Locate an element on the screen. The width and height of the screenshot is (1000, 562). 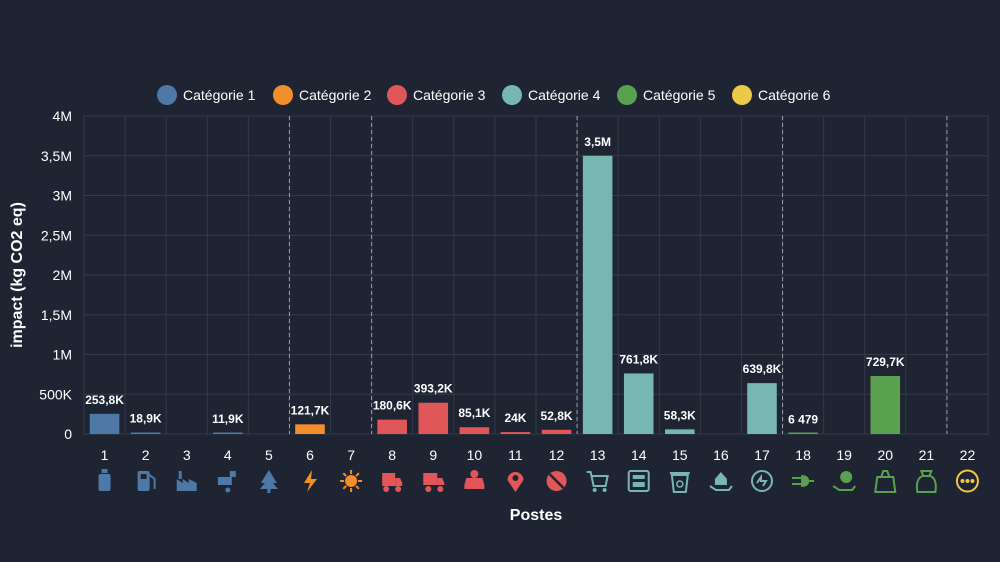
gauge-icon is located at coordinates (762, 481).